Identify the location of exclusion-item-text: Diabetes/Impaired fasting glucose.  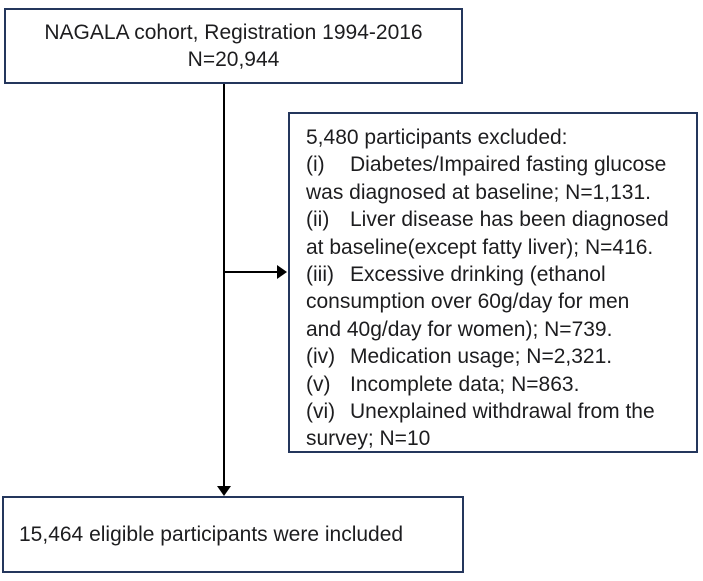
(508, 165).